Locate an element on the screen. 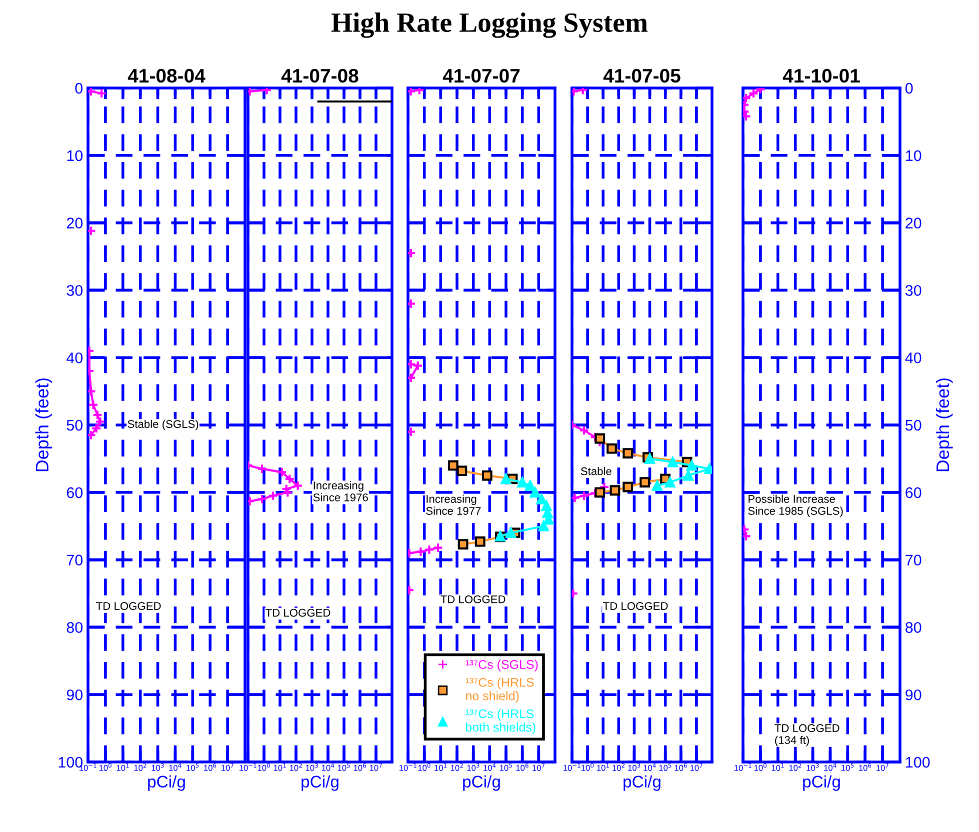 The width and height of the screenshot is (979, 832). chart-title: 41-07-05 is located at coordinates (641, 75).